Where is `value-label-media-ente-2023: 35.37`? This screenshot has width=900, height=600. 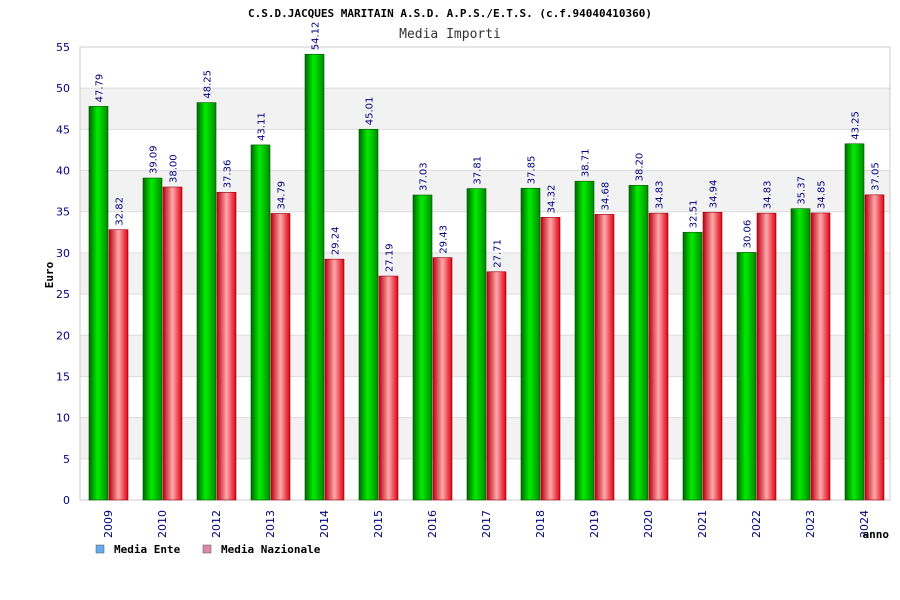
value-label-media-ente-2023: 35.37 is located at coordinates (802, 190).